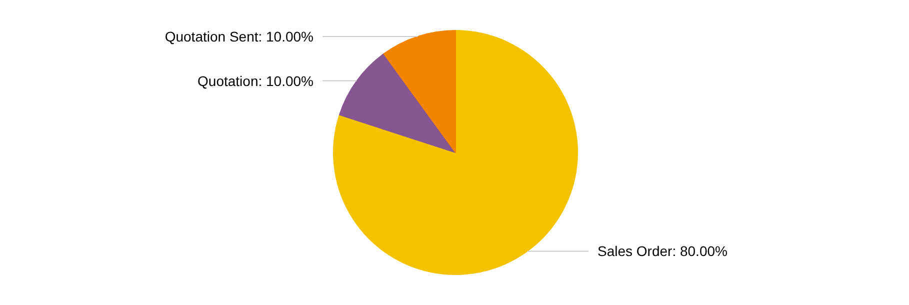 The width and height of the screenshot is (909, 305). Describe the element at coordinates (256, 80) in the screenshot. I see `slice-label: Quotation: 10.00%` at that location.